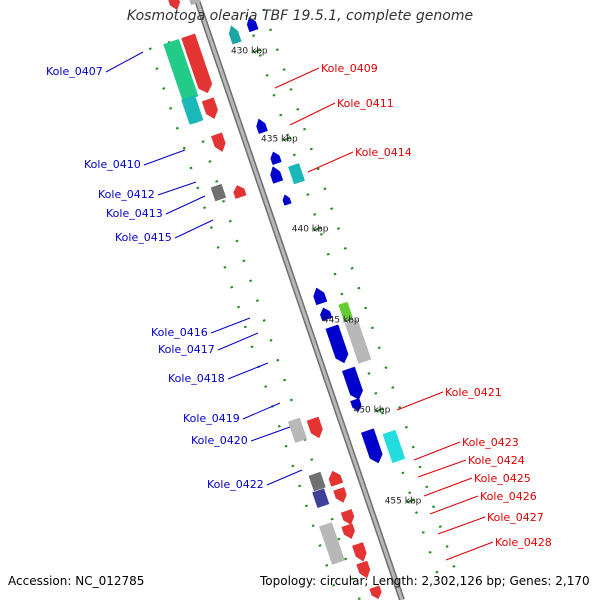 Image resolution: width=600 pixels, height=600 pixels. Describe the element at coordinates (496, 460) in the screenshot. I see `right-gene-label-5: Kole_0424` at that location.